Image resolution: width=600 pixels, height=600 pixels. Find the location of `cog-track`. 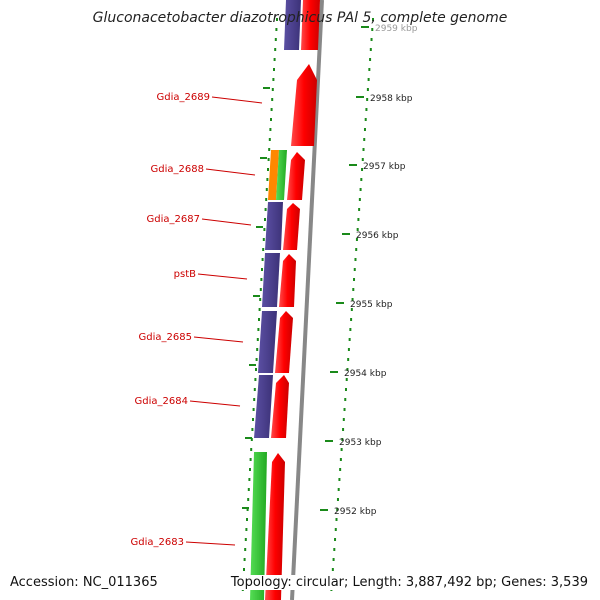

cog-track is located at coordinates (275, 300).